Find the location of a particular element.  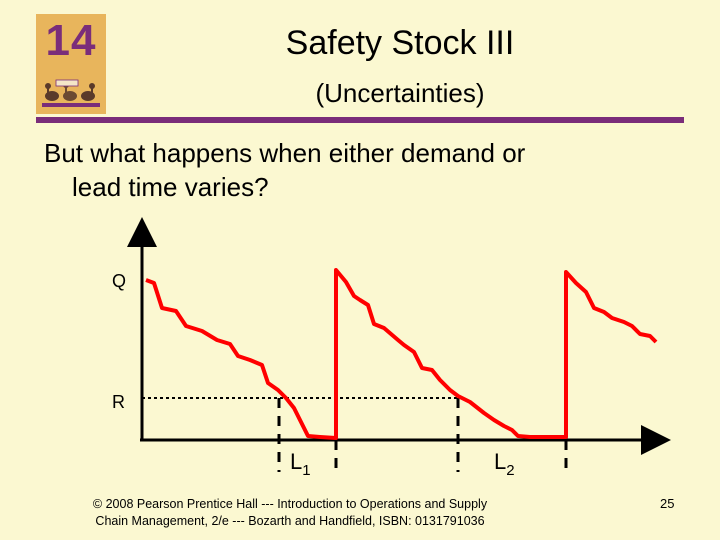

lead-time-1-subscript: 1 is located at coordinates (306, 470).